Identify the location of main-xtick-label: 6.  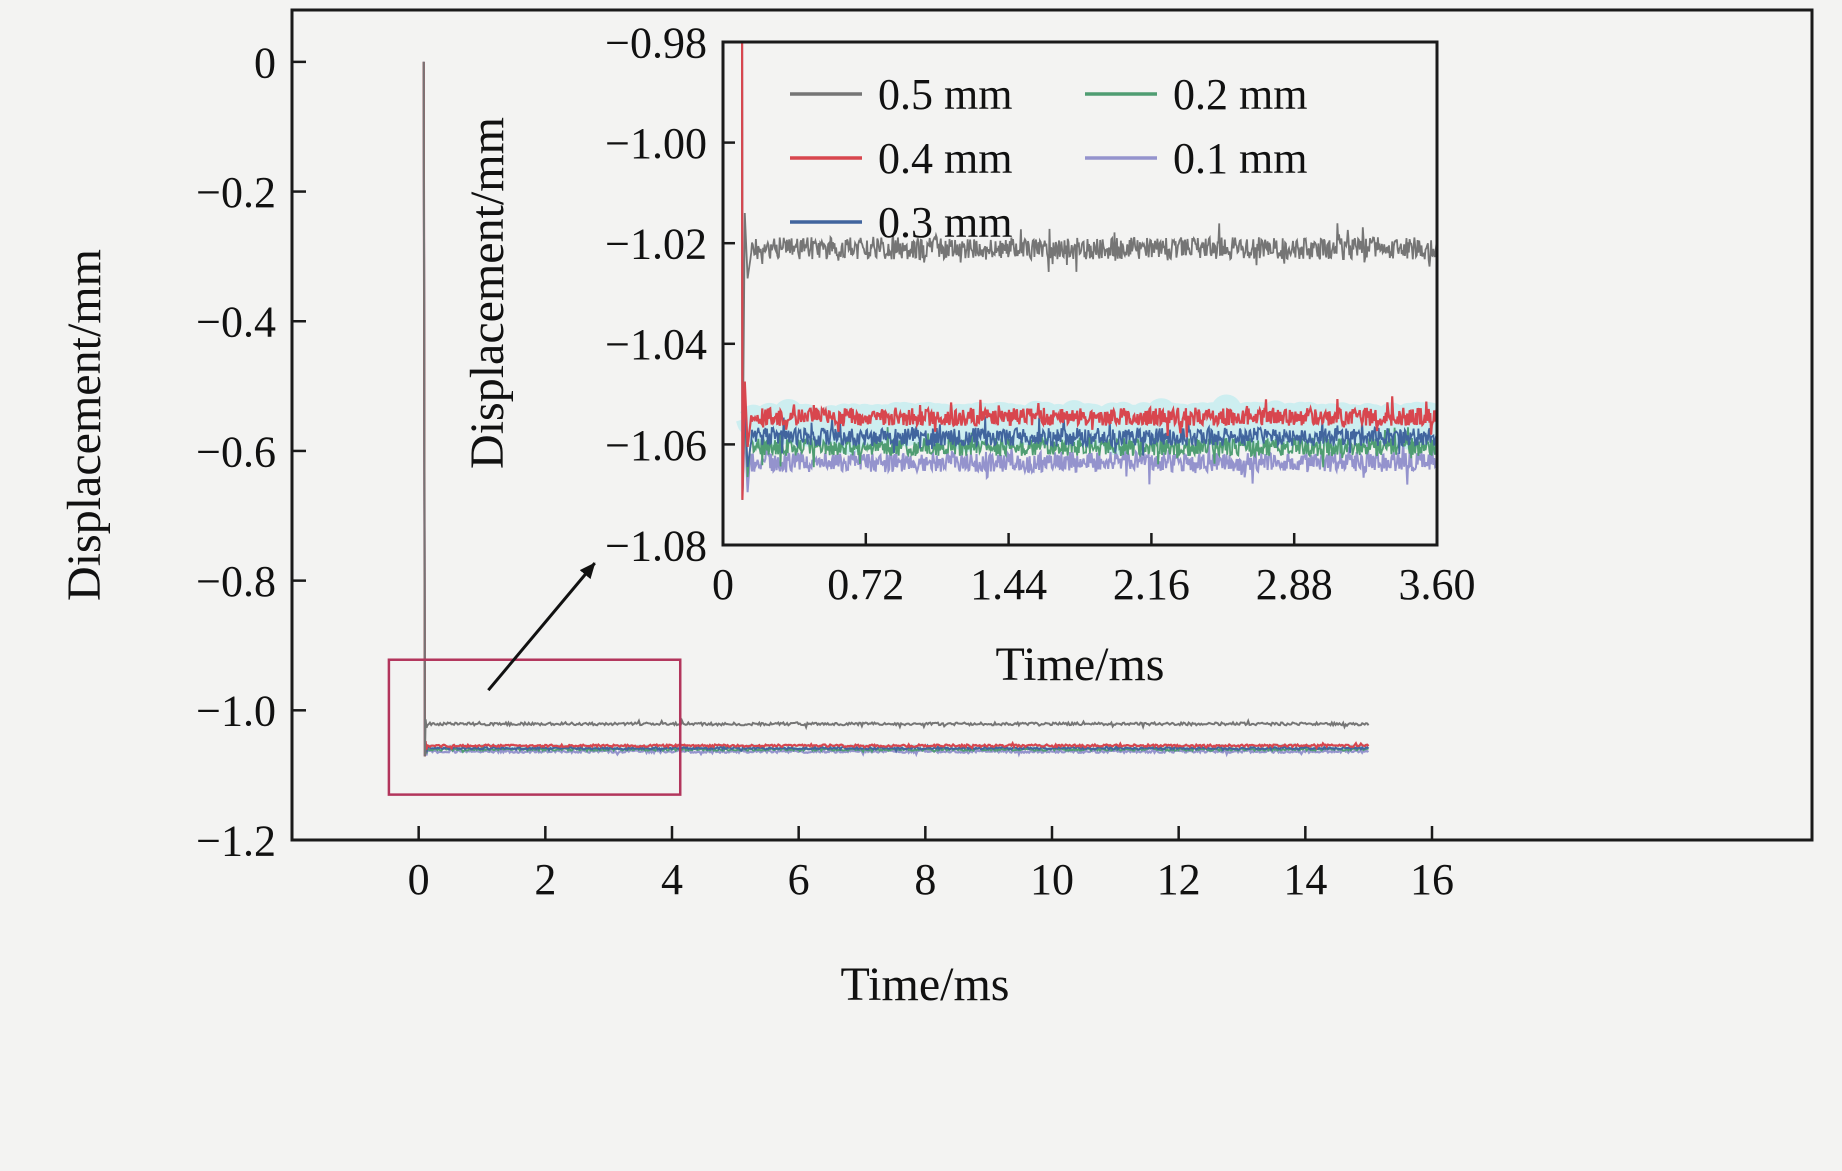
(799, 879).